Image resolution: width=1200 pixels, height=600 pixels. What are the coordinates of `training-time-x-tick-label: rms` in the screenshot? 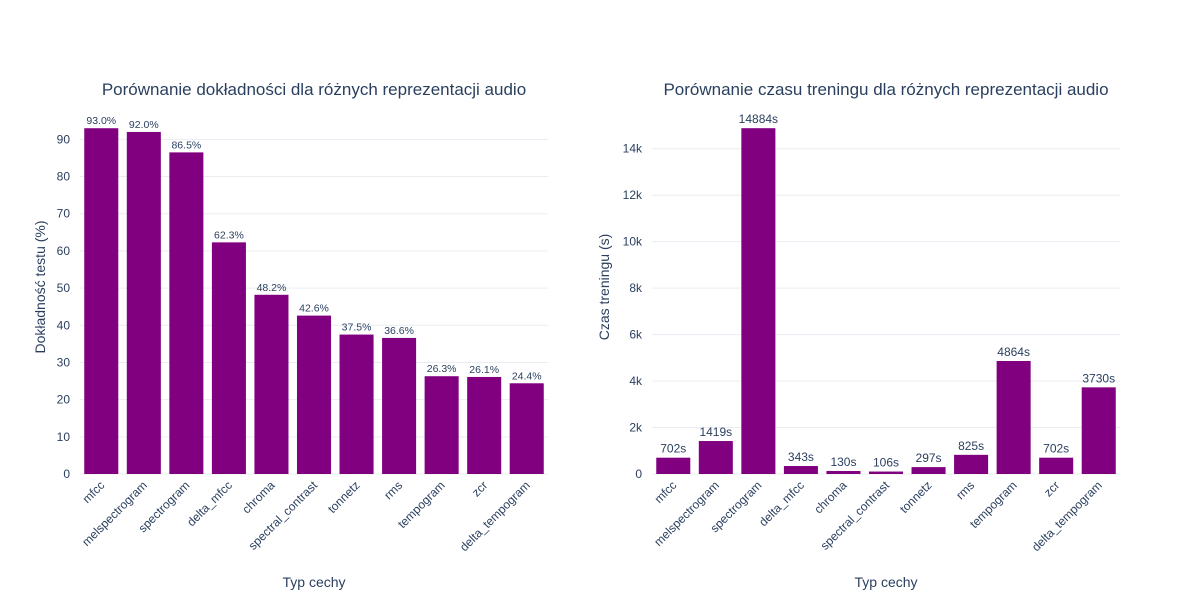 It's located at (965, 490).